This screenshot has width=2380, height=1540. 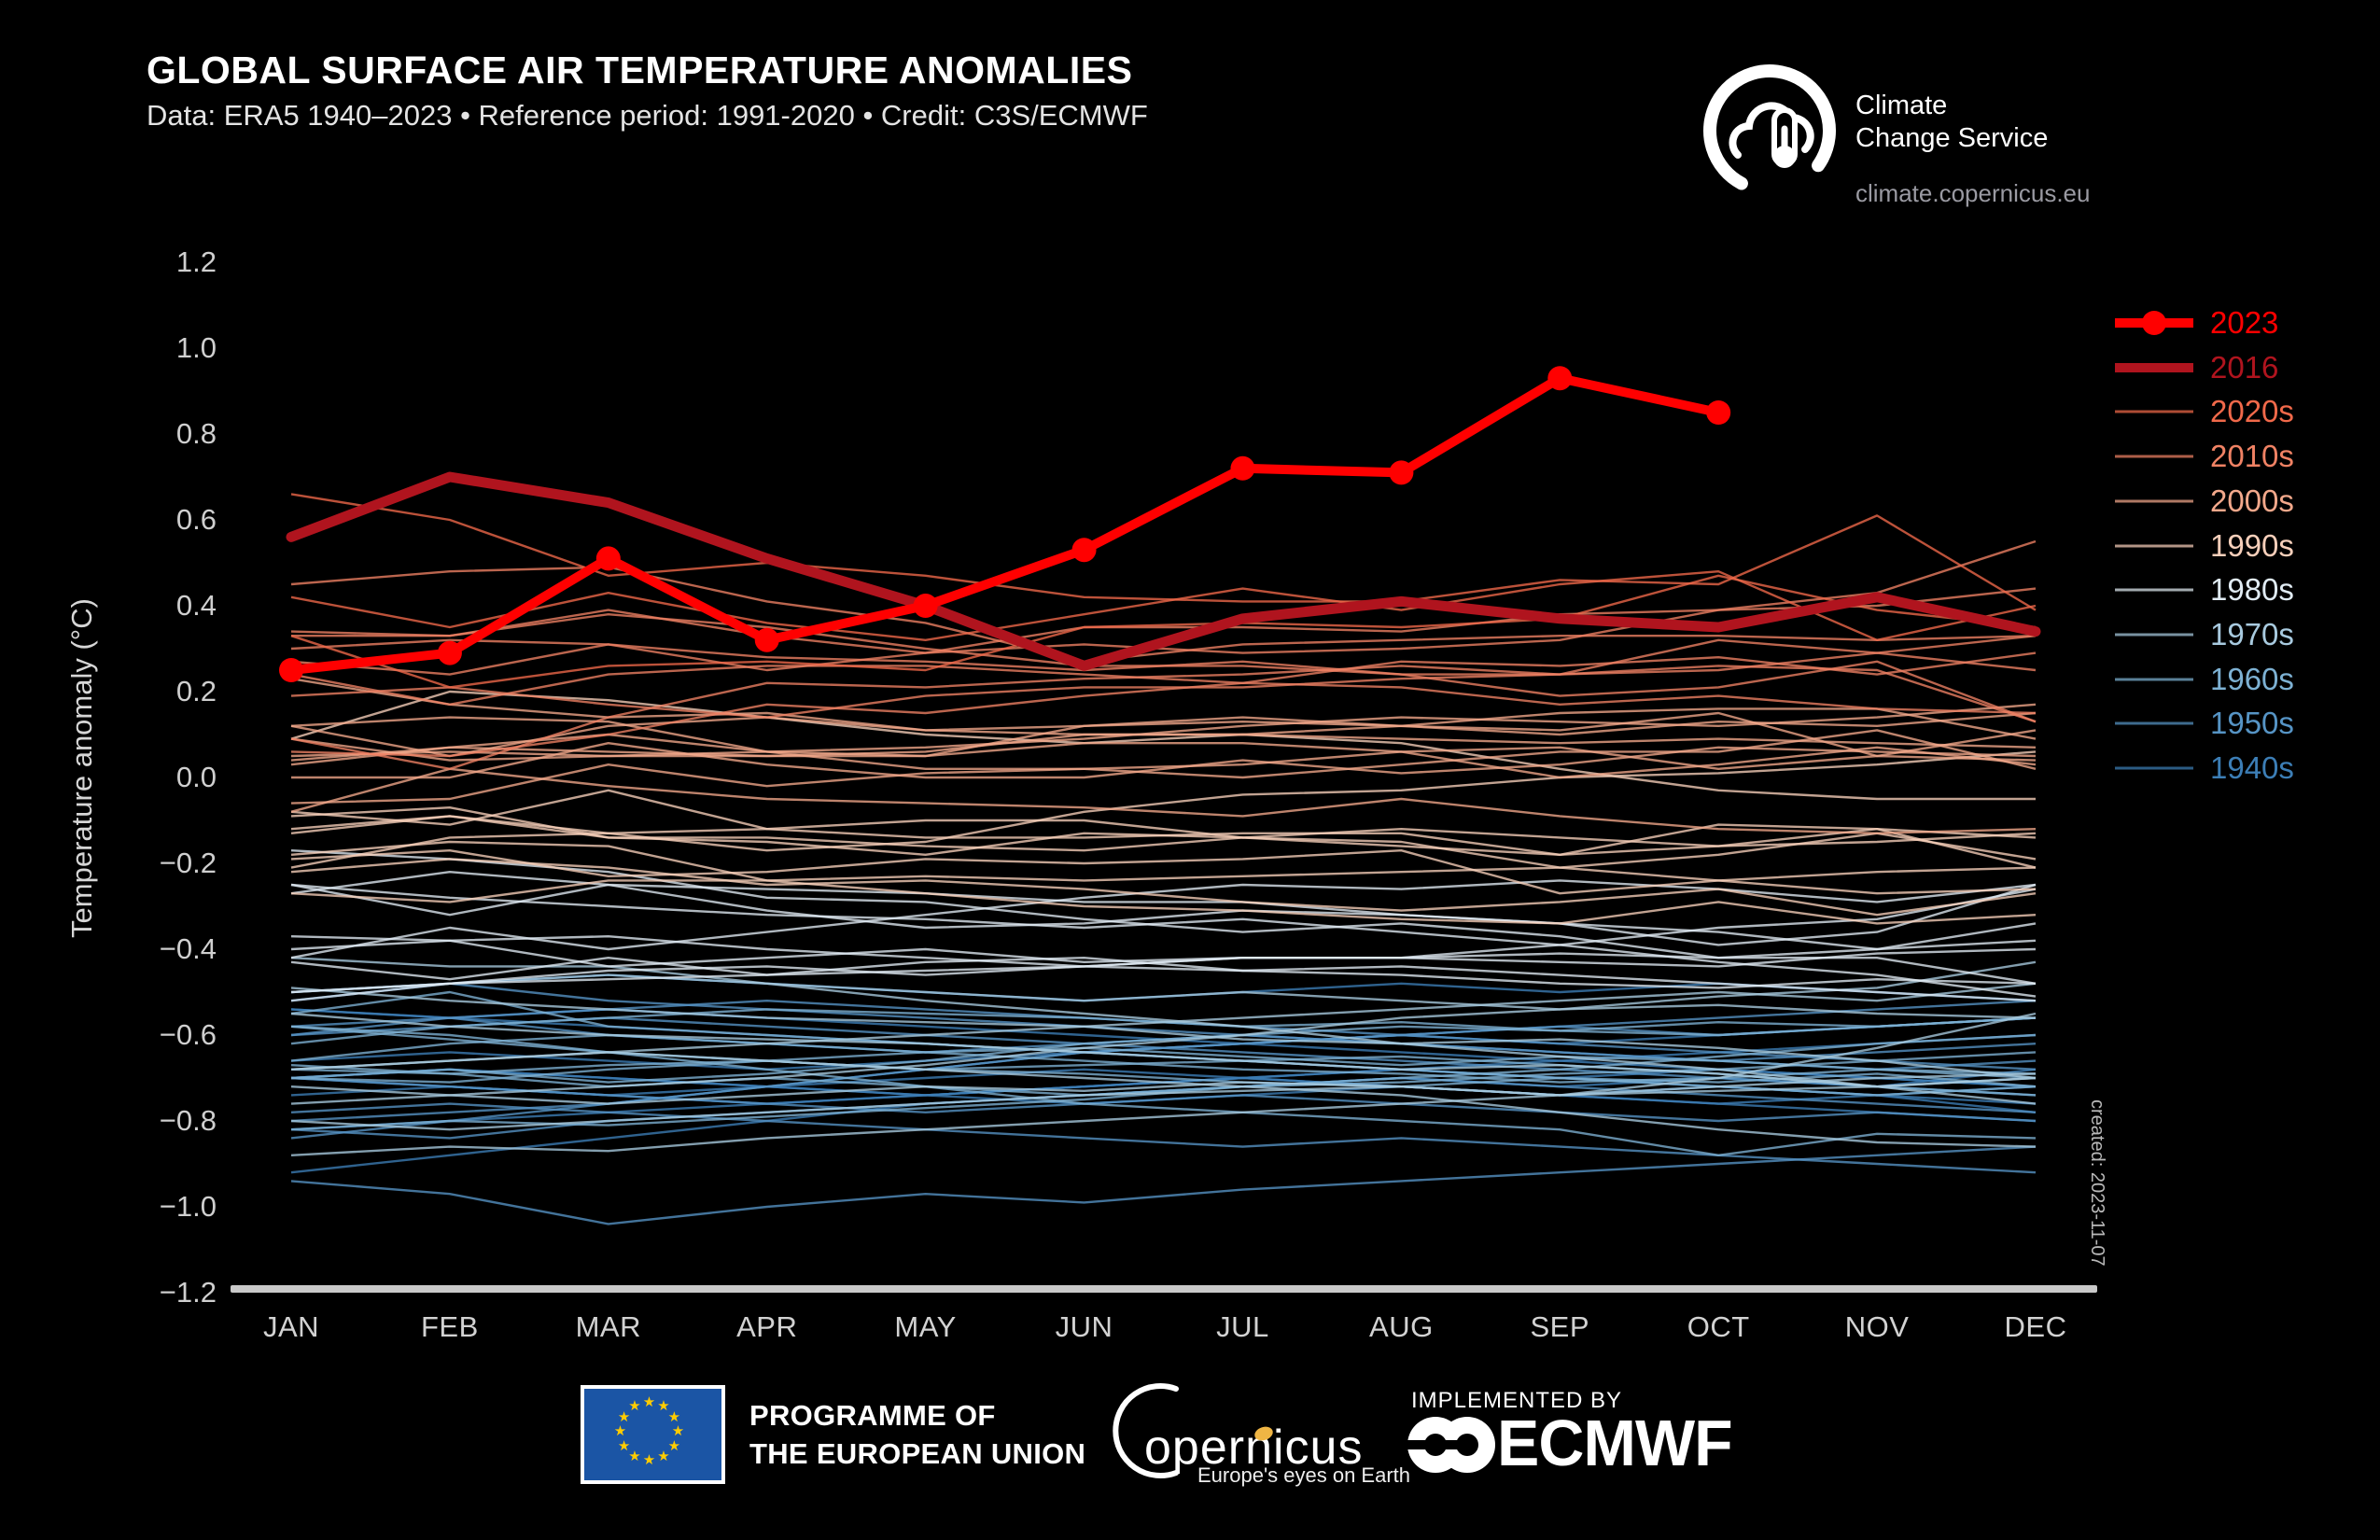 What do you see at coordinates (1401, 472) in the screenshot?
I see `series-2023-marker-AUG` at bounding box center [1401, 472].